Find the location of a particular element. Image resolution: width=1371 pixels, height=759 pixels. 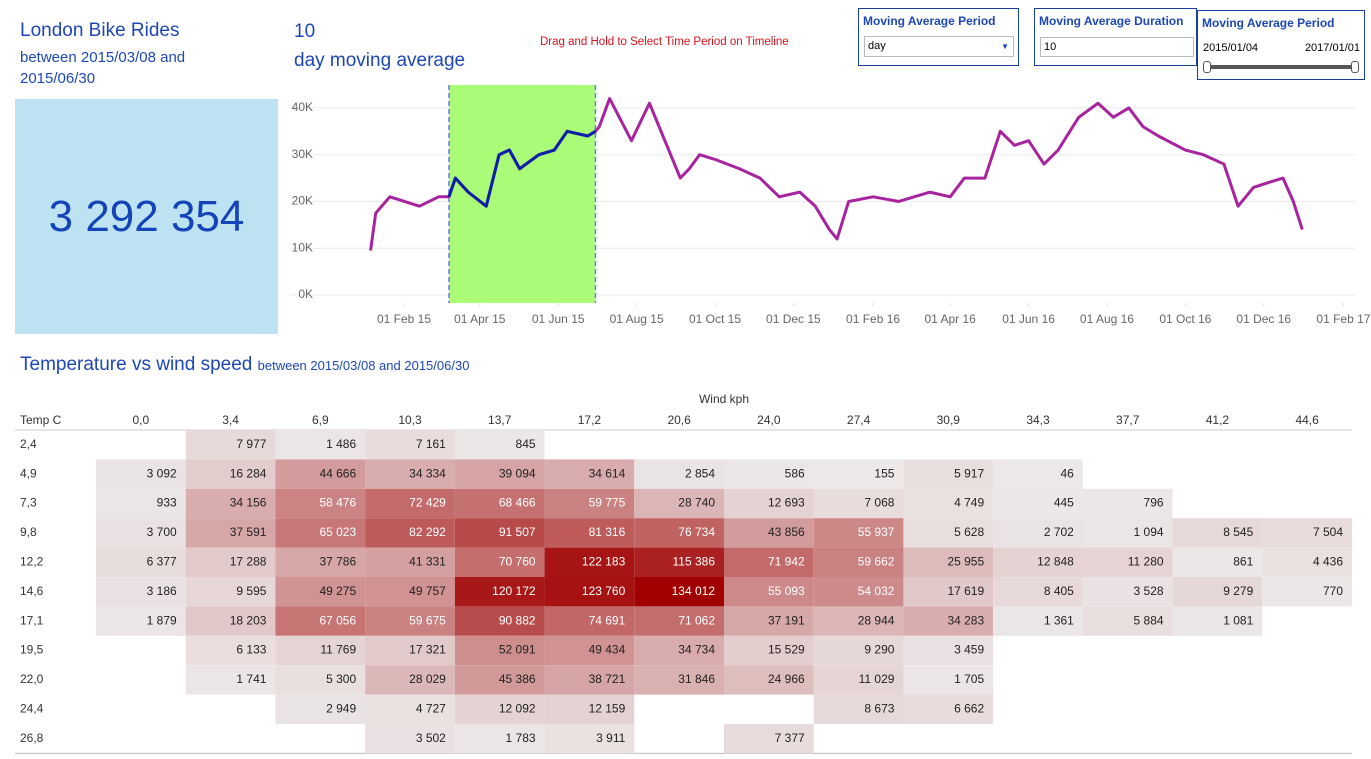

x-tick-label: 01 Apr 16 is located at coordinates (950, 319).